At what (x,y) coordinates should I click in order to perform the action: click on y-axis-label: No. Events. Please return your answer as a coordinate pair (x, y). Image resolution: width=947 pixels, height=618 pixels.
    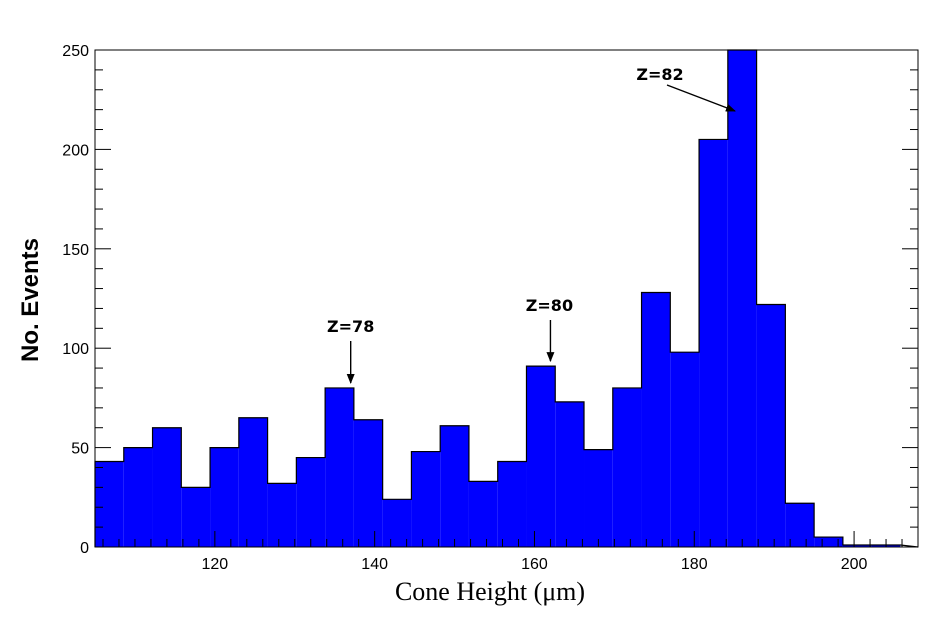
    Looking at the image, I should click on (30, 300).